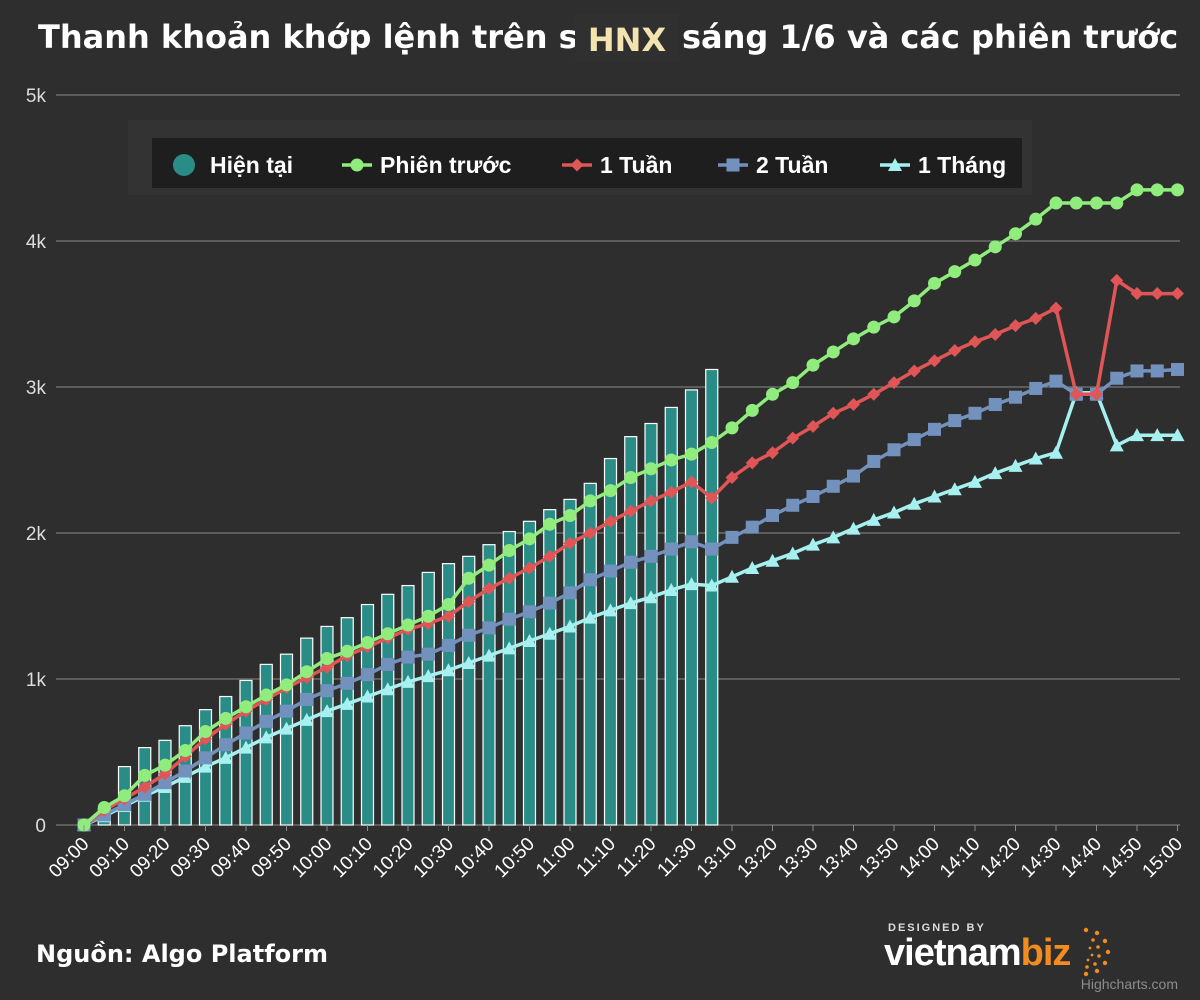 The image size is (1200, 1000). Describe the element at coordinates (773, 165) in the screenshot. I see `legend-item: 2 Tuần` at that location.